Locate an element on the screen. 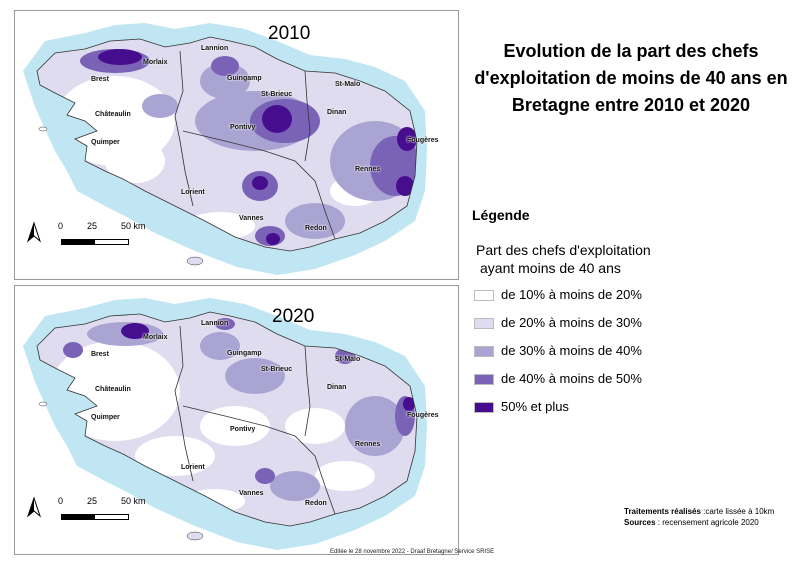  legend-label: de 40% à moins de 50% is located at coordinates (571, 378).